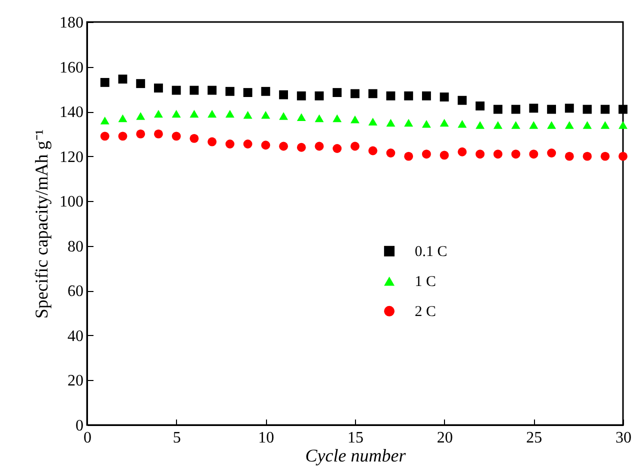  Describe the element at coordinates (76, 247) in the screenshot. I see `y-tick-label: 80` at that location.